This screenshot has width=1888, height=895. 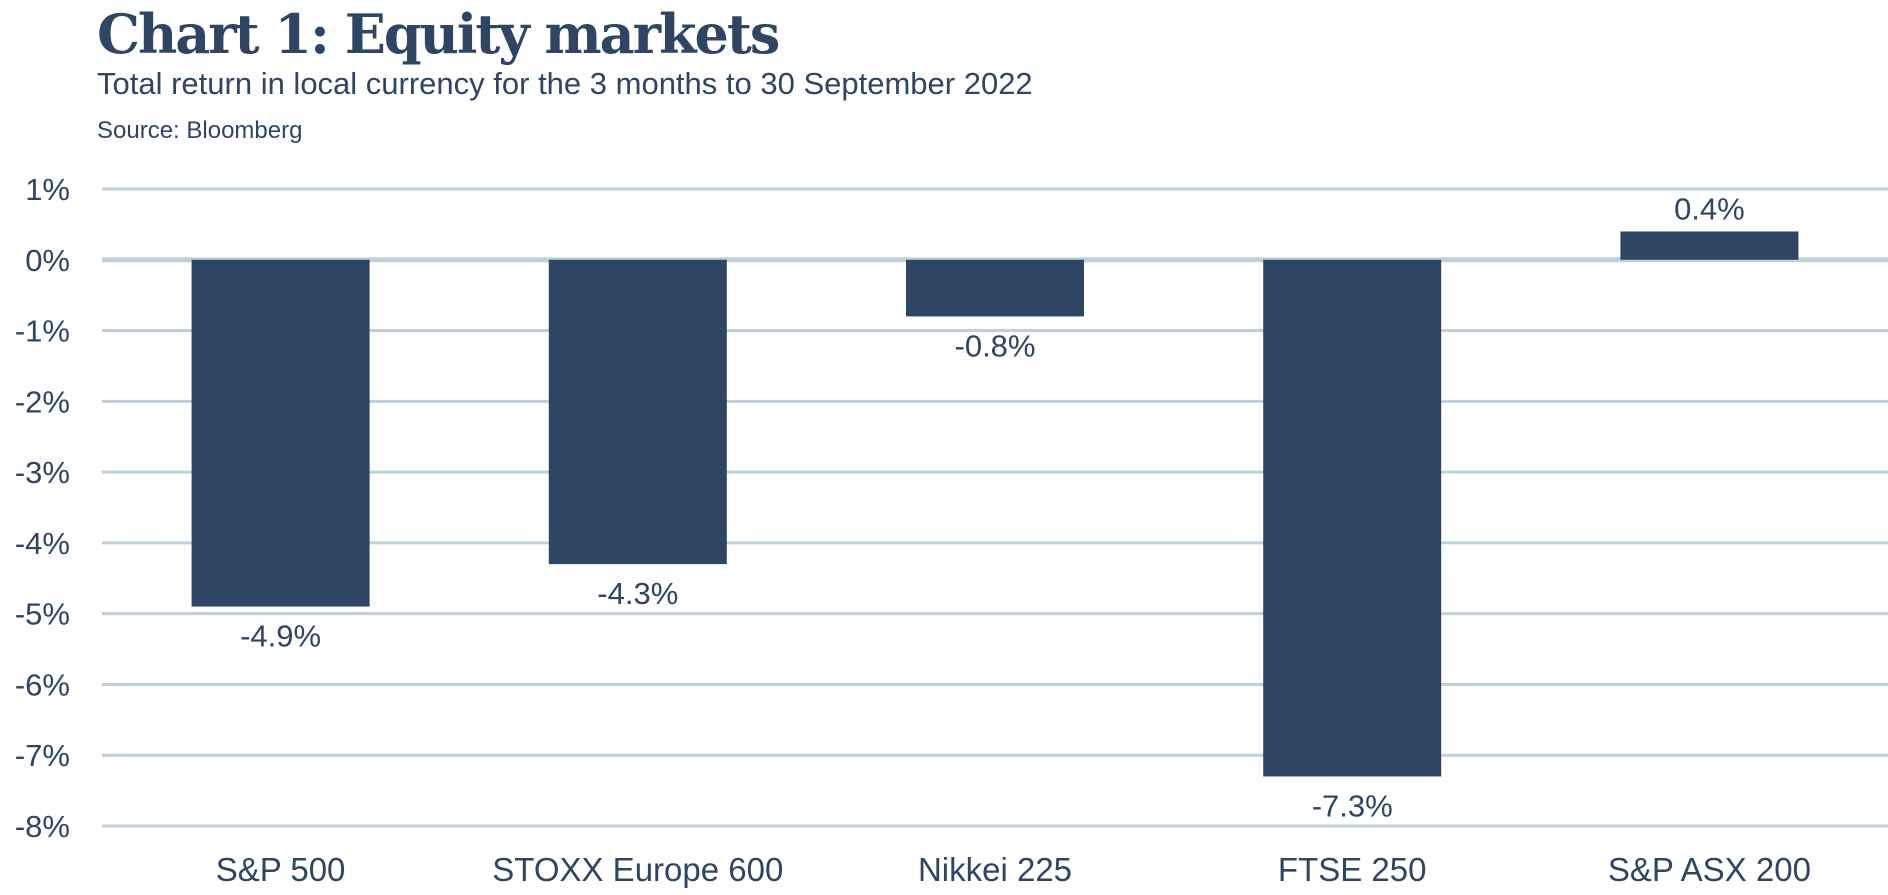 What do you see at coordinates (200, 130) in the screenshot?
I see `chart-source: Source: Bloomberg` at bounding box center [200, 130].